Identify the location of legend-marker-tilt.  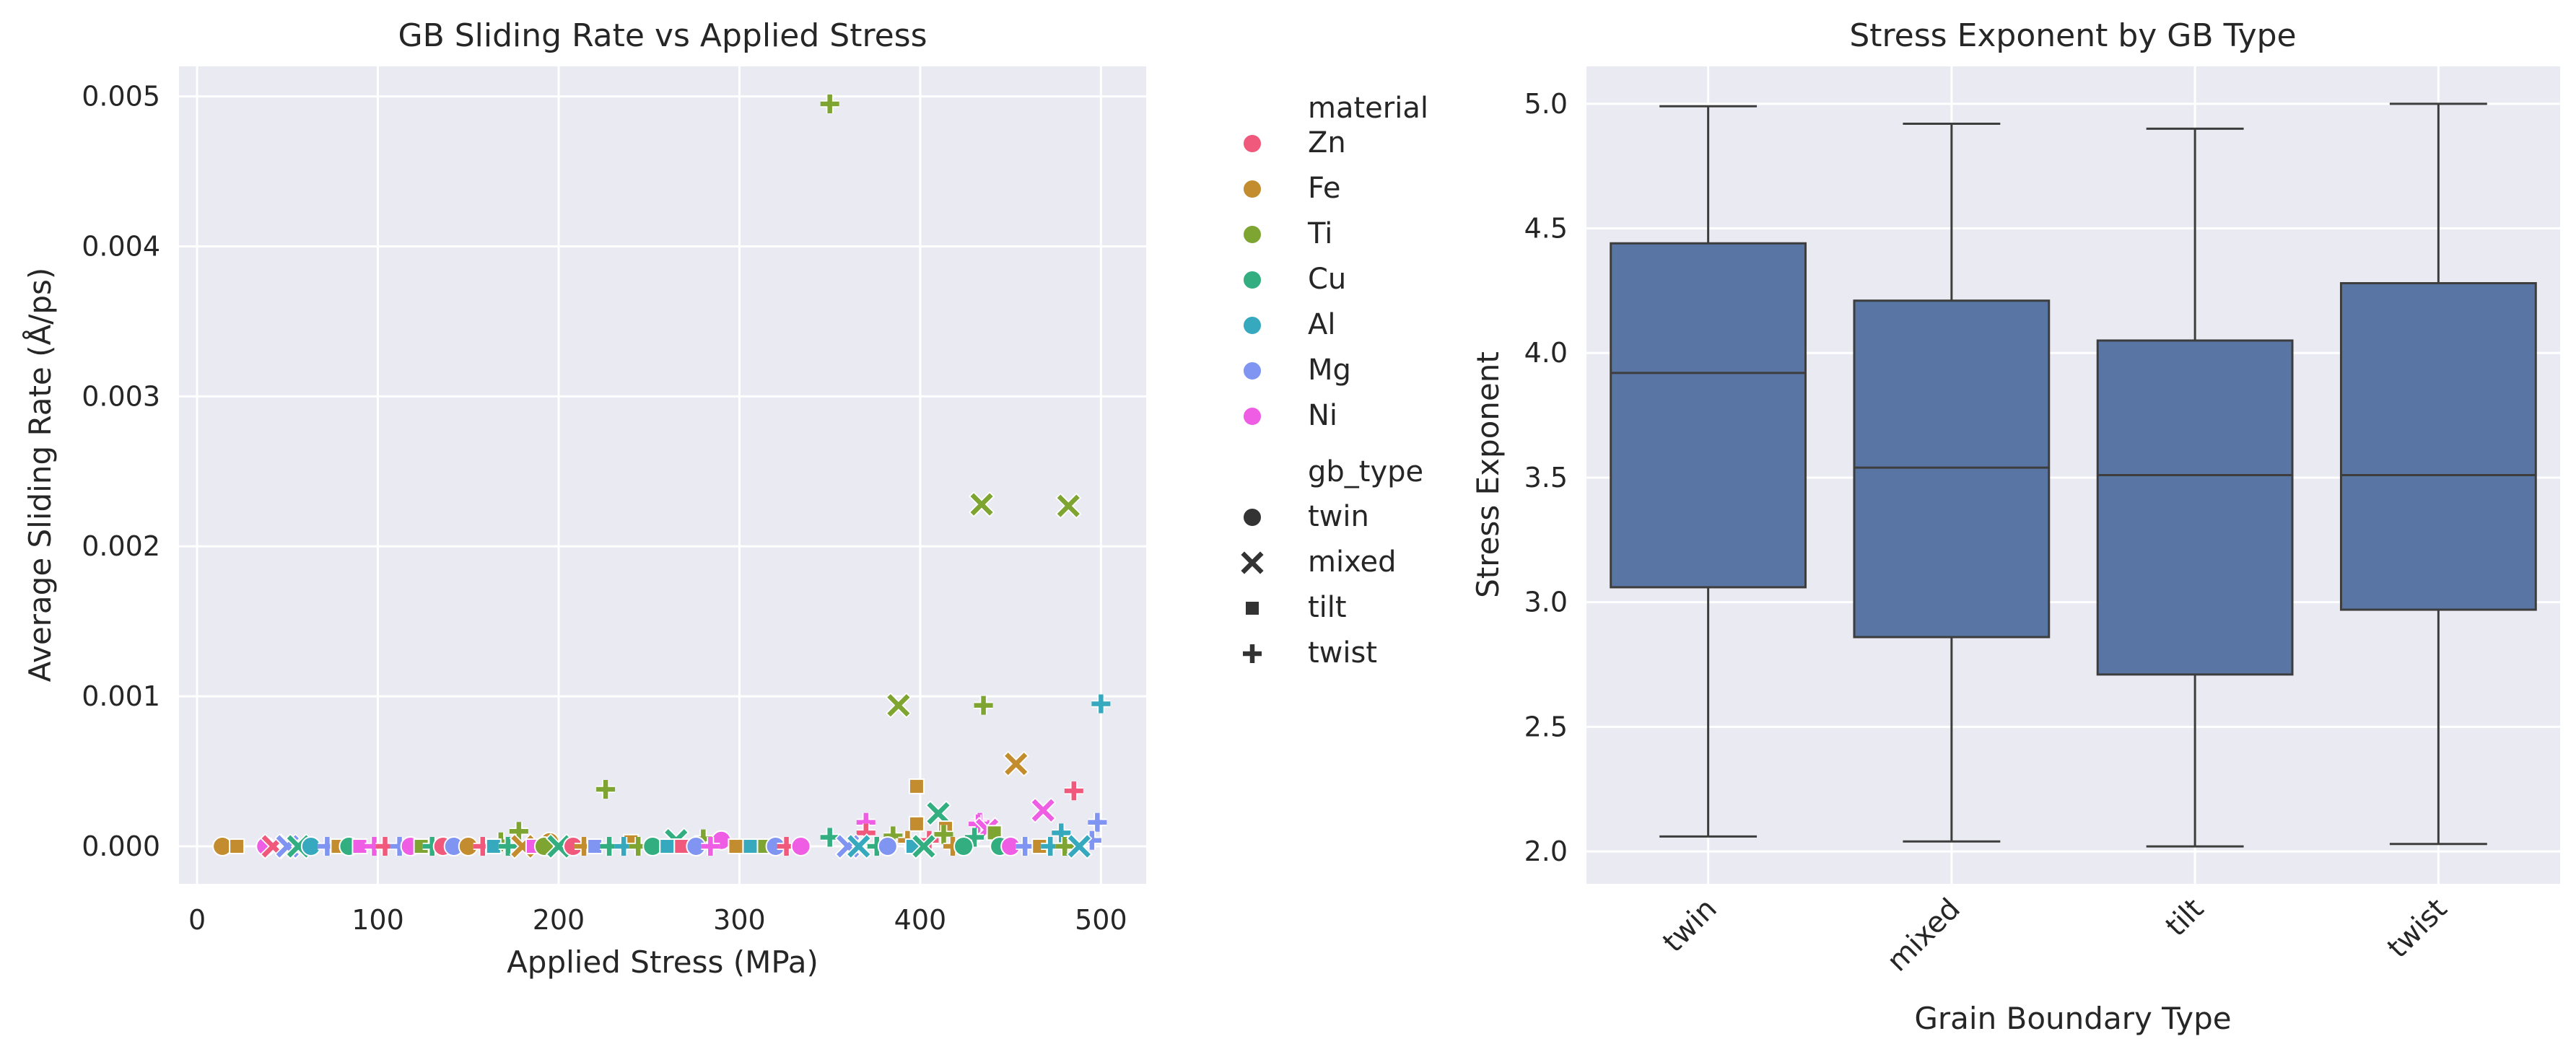
(1252, 608).